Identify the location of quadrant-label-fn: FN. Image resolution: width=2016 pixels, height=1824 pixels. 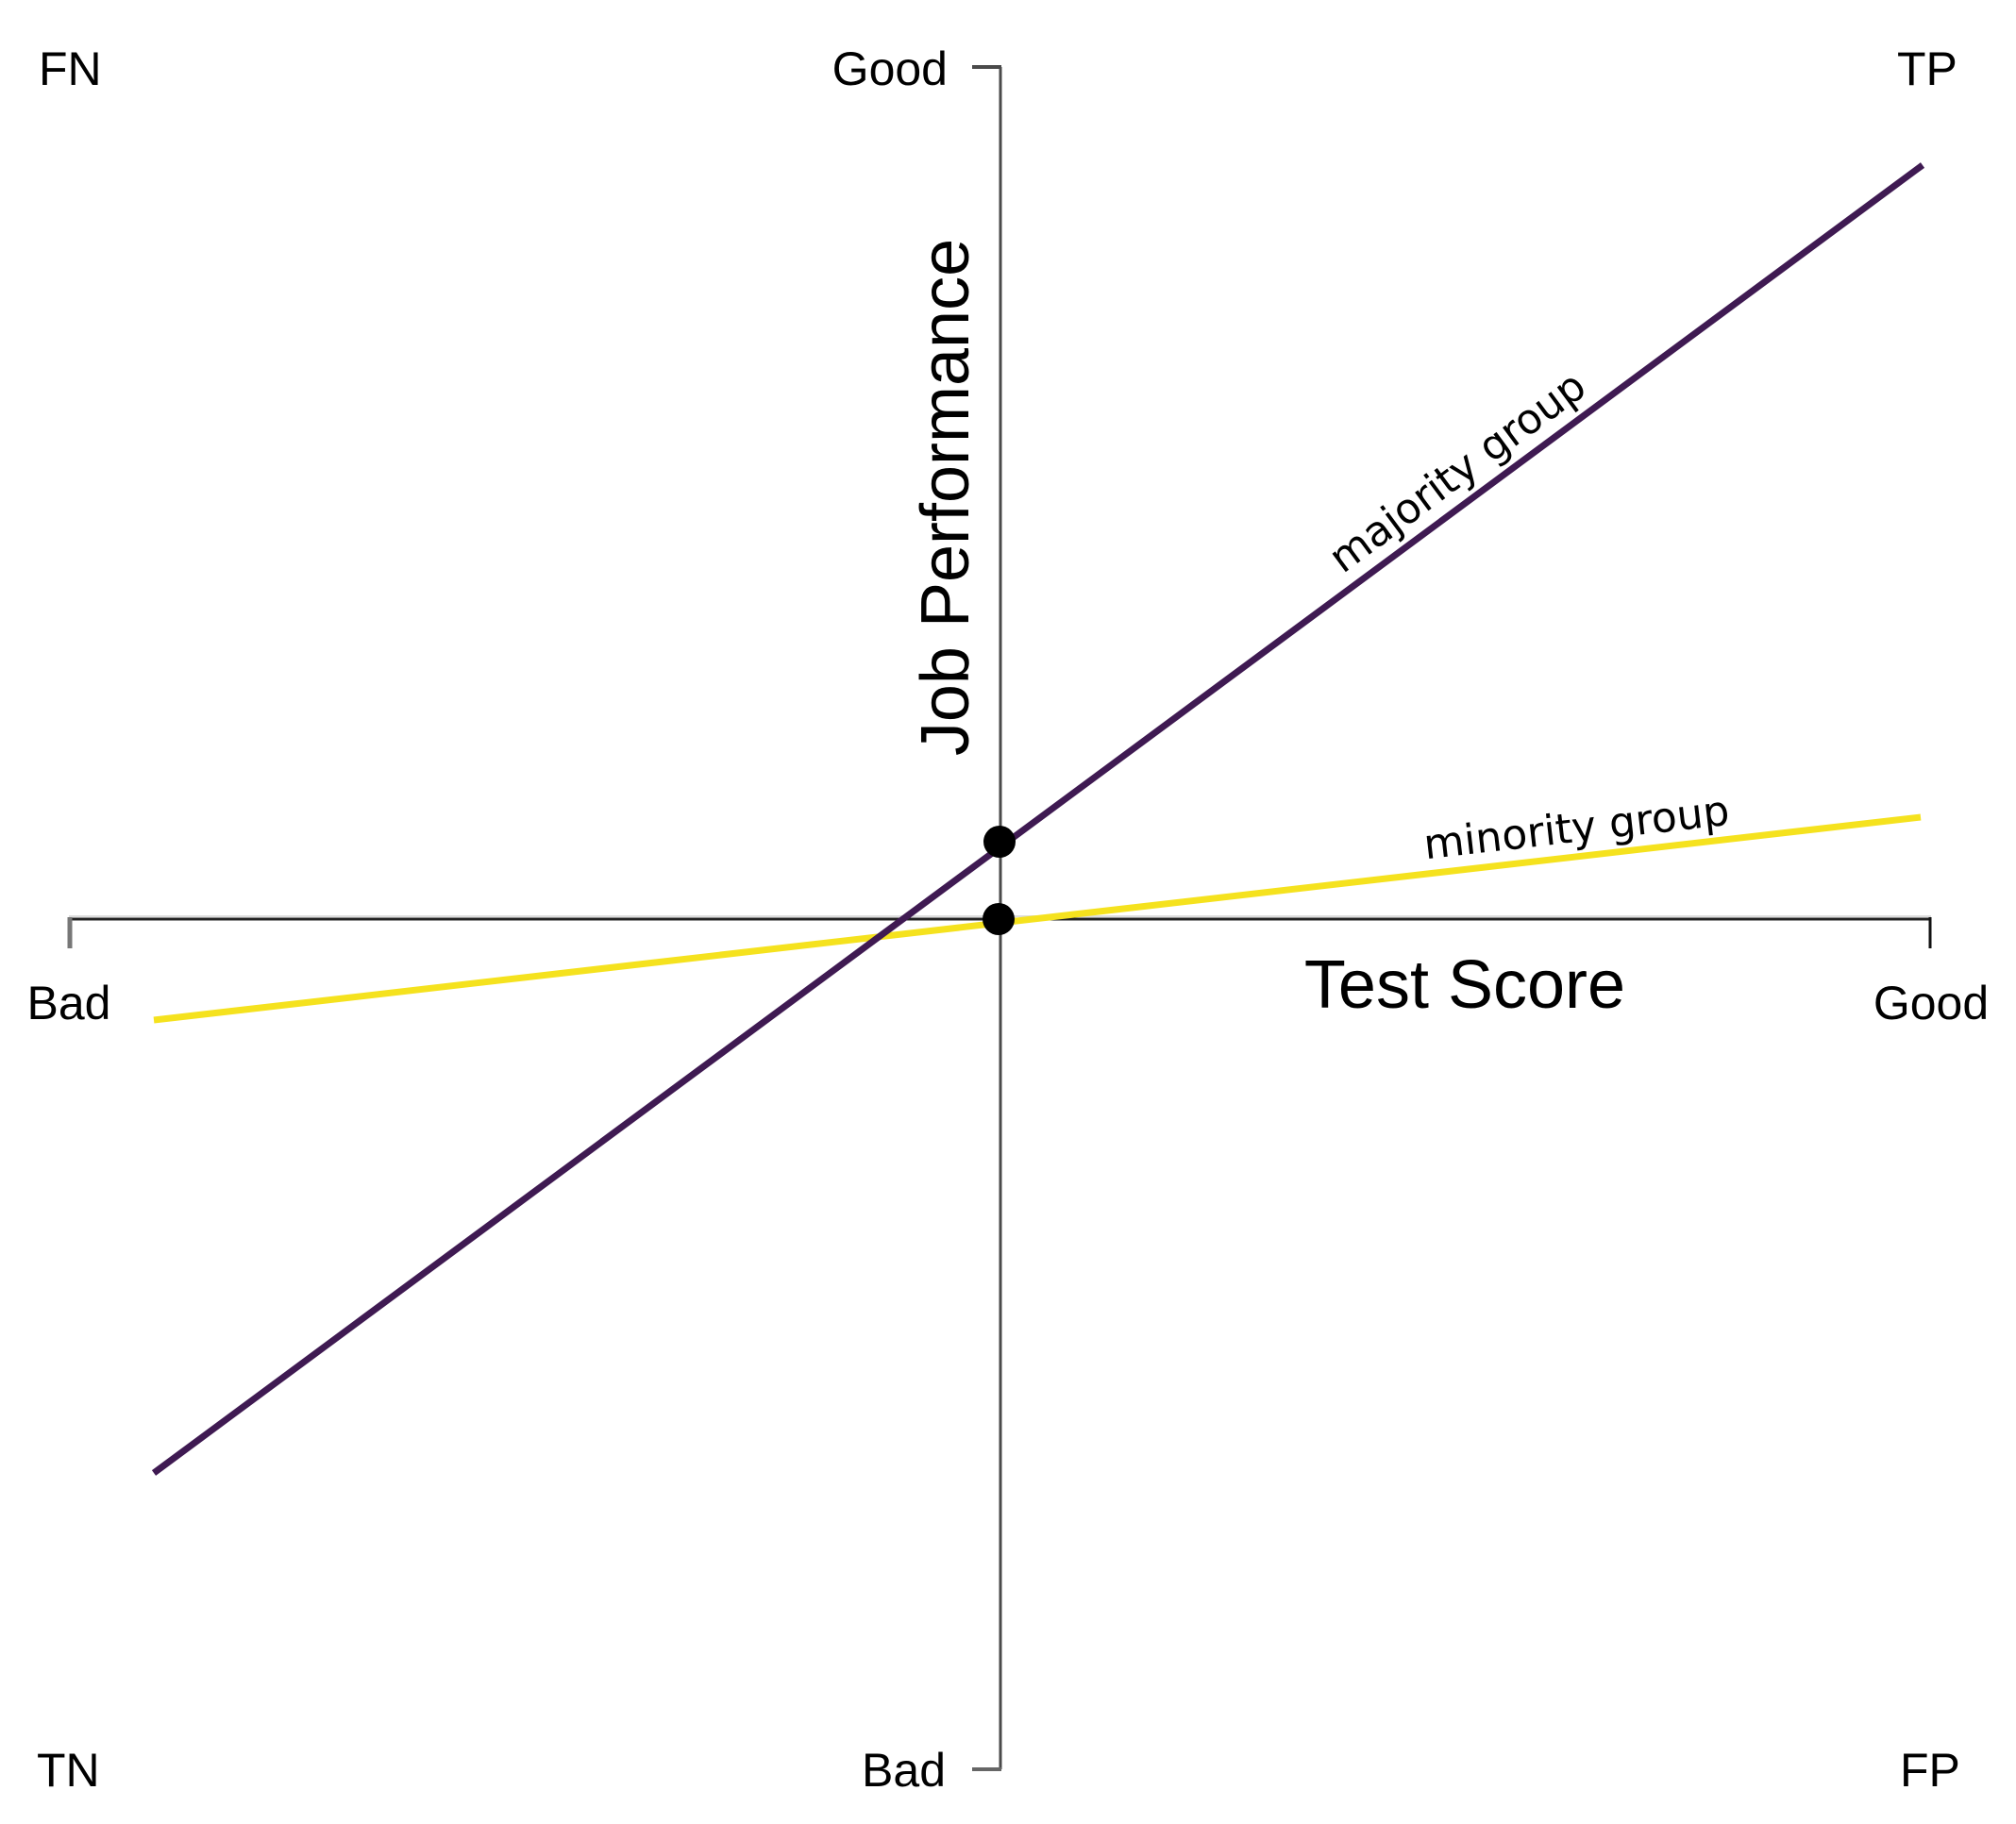
(70, 68).